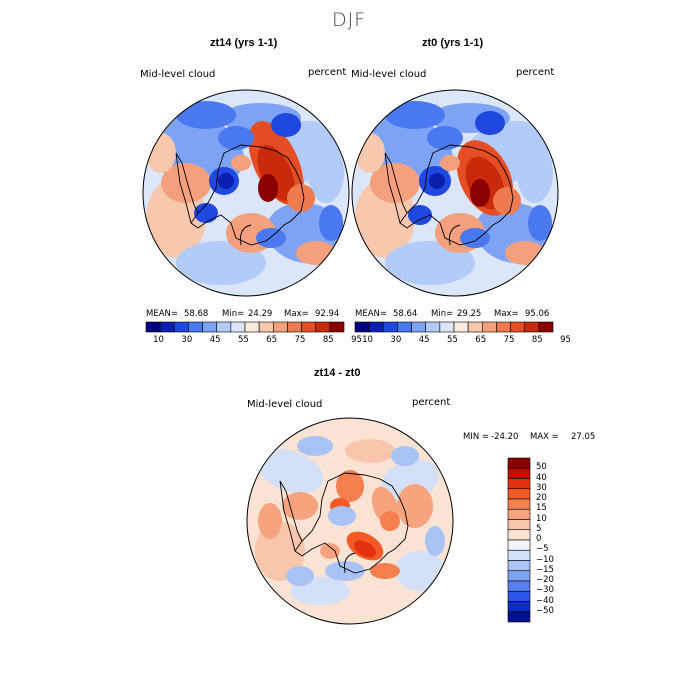 Image resolution: width=700 pixels, height=700 pixels. Describe the element at coordinates (371, 314) in the screenshot. I see `panel2-mean-label: MEAN=` at that location.